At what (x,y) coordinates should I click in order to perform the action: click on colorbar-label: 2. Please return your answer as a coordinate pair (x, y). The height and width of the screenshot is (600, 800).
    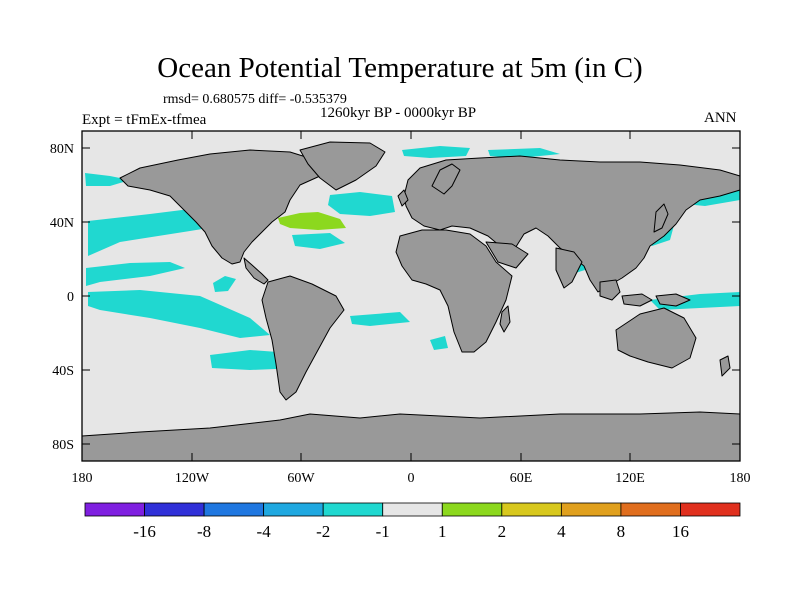
    Looking at the image, I should click on (502, 531).